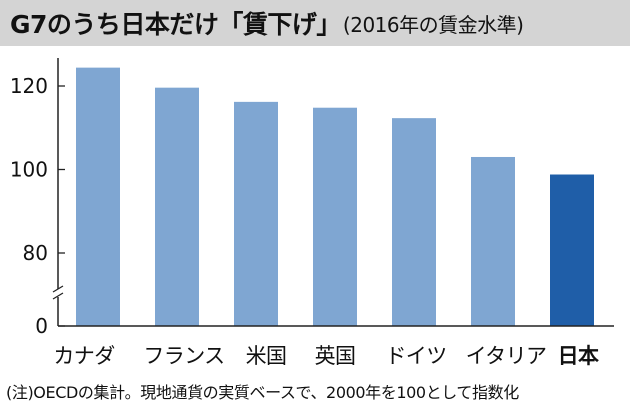 This screenshot has width=630, height=408. What do you see at coordinates (506, 356) in the screenshot?
I see `x-tick-label-6: イタリア` at bounding box center [506, 356].